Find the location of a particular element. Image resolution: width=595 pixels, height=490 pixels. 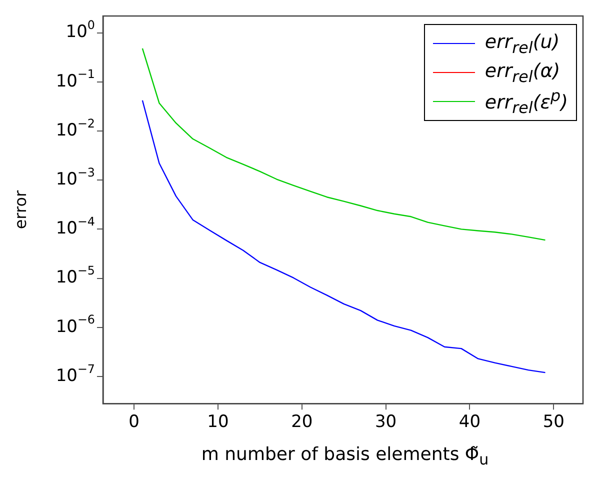

x-tick-label: 0 is located at coordinates (134, 422).